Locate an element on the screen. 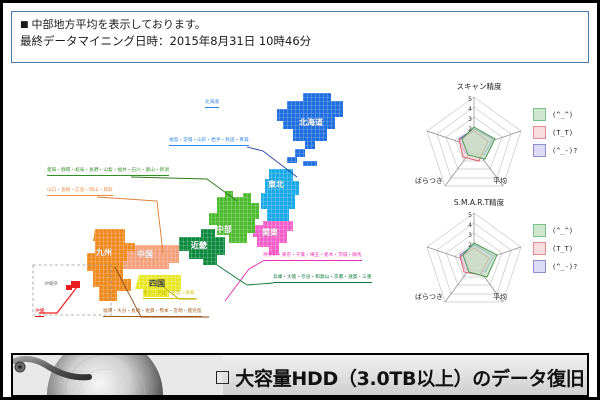 This screenshot has height=400, width=600. notice-region-text: 中部地方平均を表示しております。 is located at coordinates (118, 24).